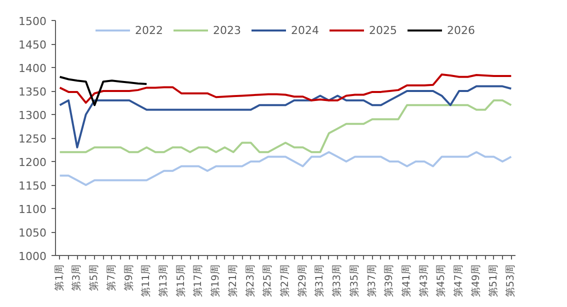 This screenshot has width=567, height=307. I want to click on x-tick-label: 第27周, so click(285, 281).